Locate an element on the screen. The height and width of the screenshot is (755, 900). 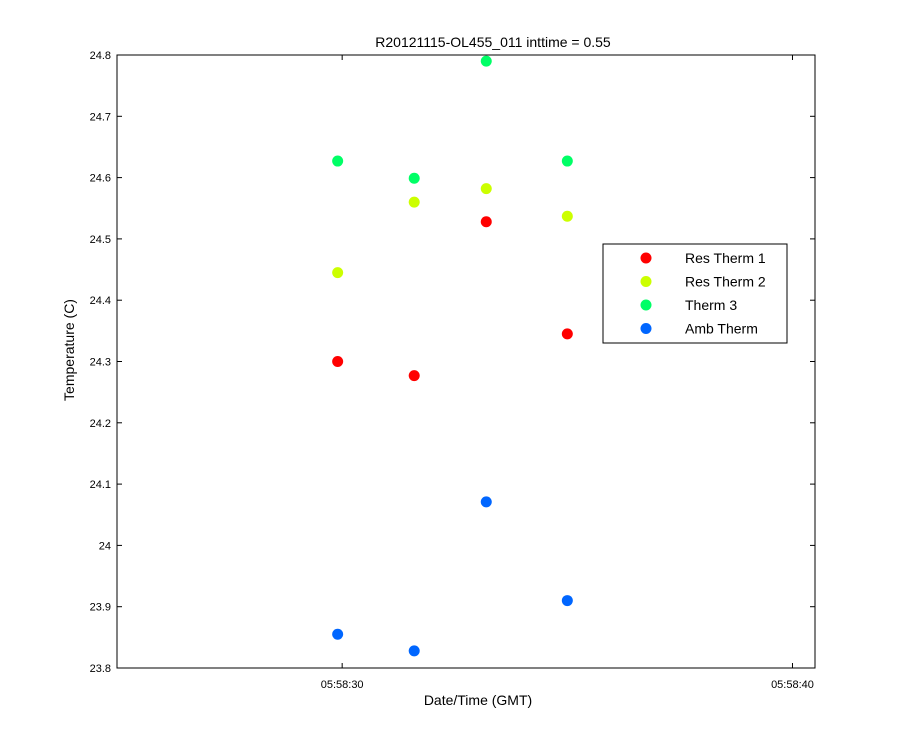
legend-label: Amb Therm is located at coordinates (721, 329).